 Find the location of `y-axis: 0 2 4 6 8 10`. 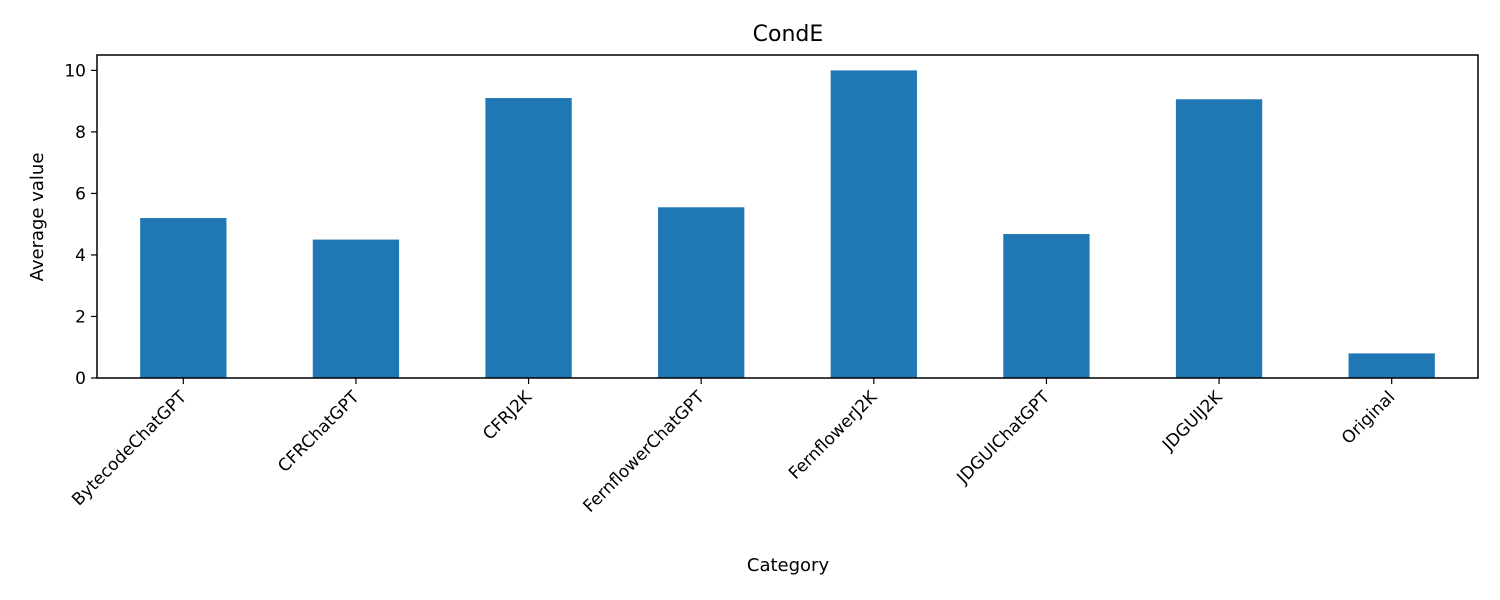

y-axis: 0 2 4 6 8 10 is located at coordinates (80, 225).